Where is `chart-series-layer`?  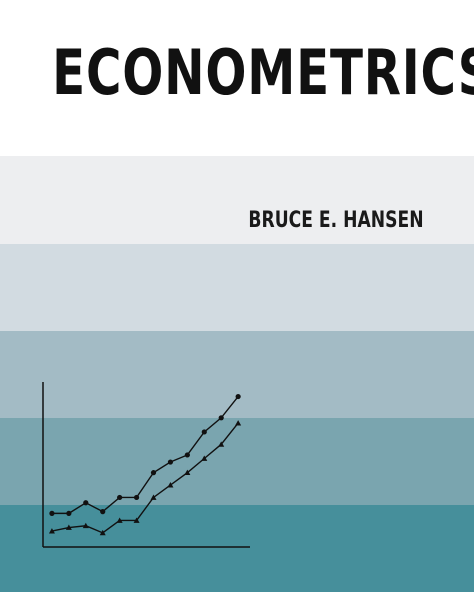 chart-series-layer is located at coordinates (145, 464).